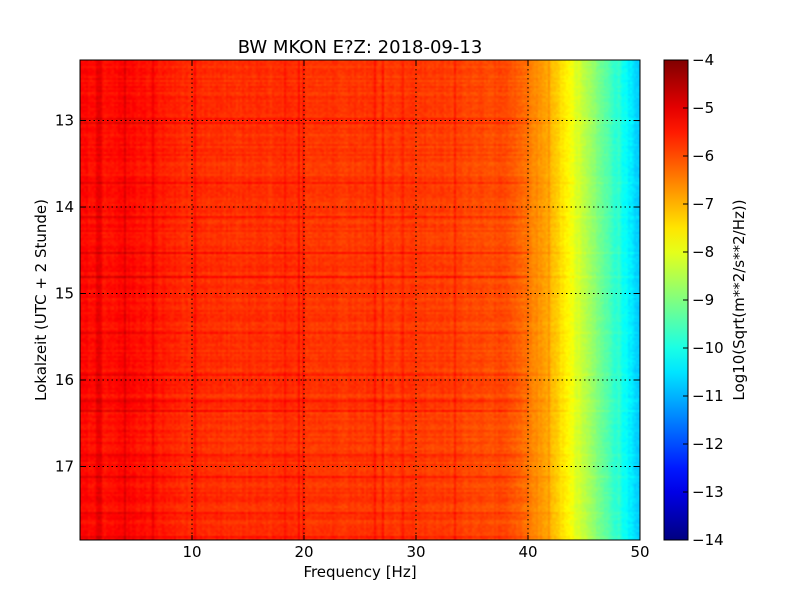 Image resolution: width=800 pixels, height=600 pixels. I want to click on x-tick-label: 30, so click(415, 552).